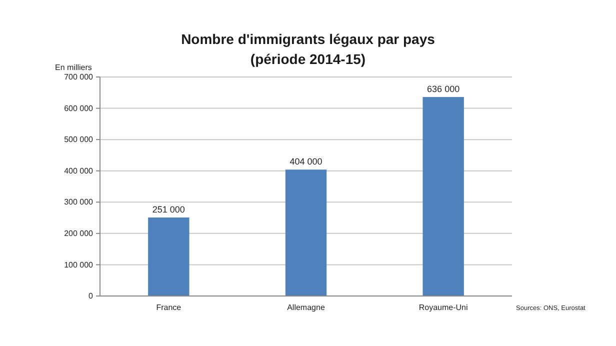 This screenshot has height=346, width=616. What do you see at coordinates (169, 307) in the screenshot?
I see `x-tick-label: France` at bounding box center [169, 307].